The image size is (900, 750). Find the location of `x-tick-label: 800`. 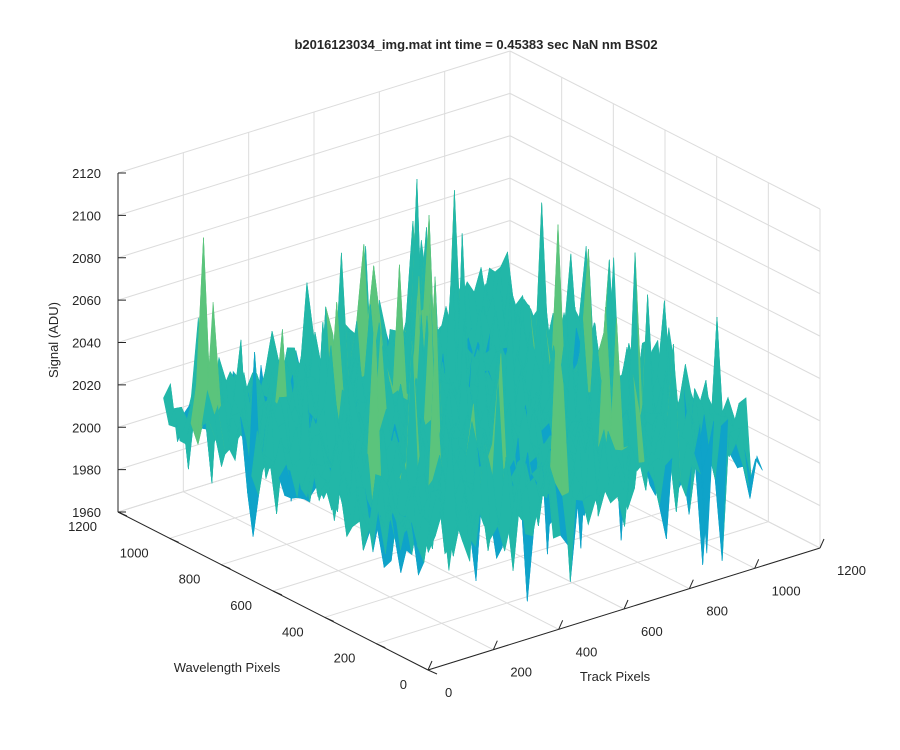

x-tick-label: 800 is located at coordinates (717, 611).